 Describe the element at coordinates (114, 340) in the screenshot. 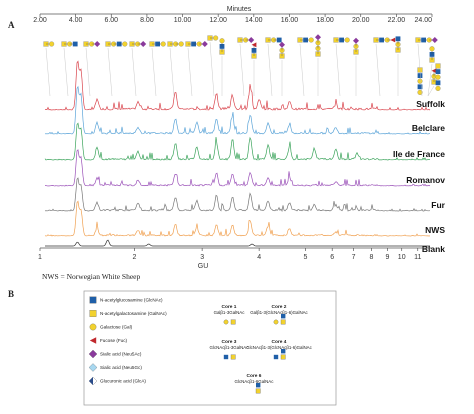

I see `legend-label: Fucose (Fuc)` at that location.